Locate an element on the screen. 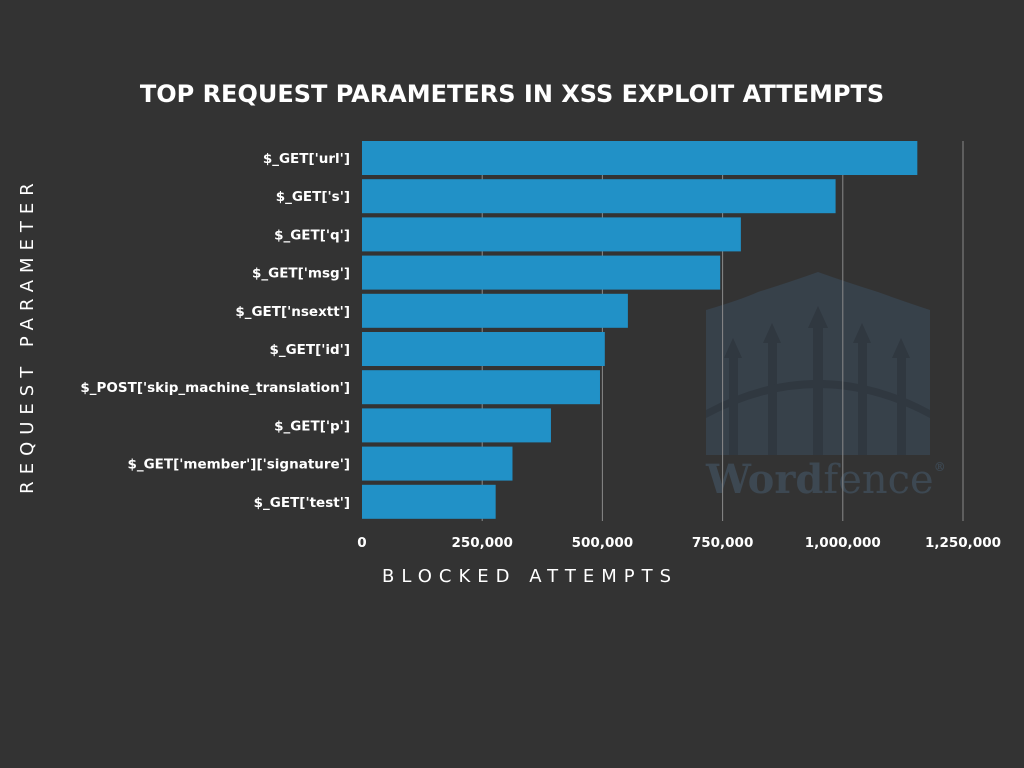 The width and height of the screenshot is (1024, 768). x-tick-label: 1,000,000 is located at coordinates (843, 543).